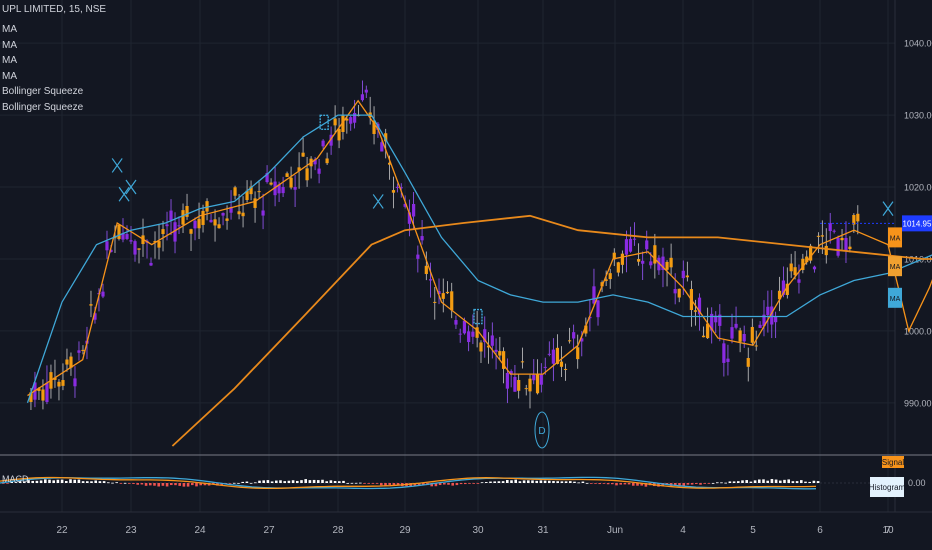 This screenshot has height=550, width=932. Describe the element at coordinates (131, 530) in the screenshot. I see `x-tick-label: 23` at that location.